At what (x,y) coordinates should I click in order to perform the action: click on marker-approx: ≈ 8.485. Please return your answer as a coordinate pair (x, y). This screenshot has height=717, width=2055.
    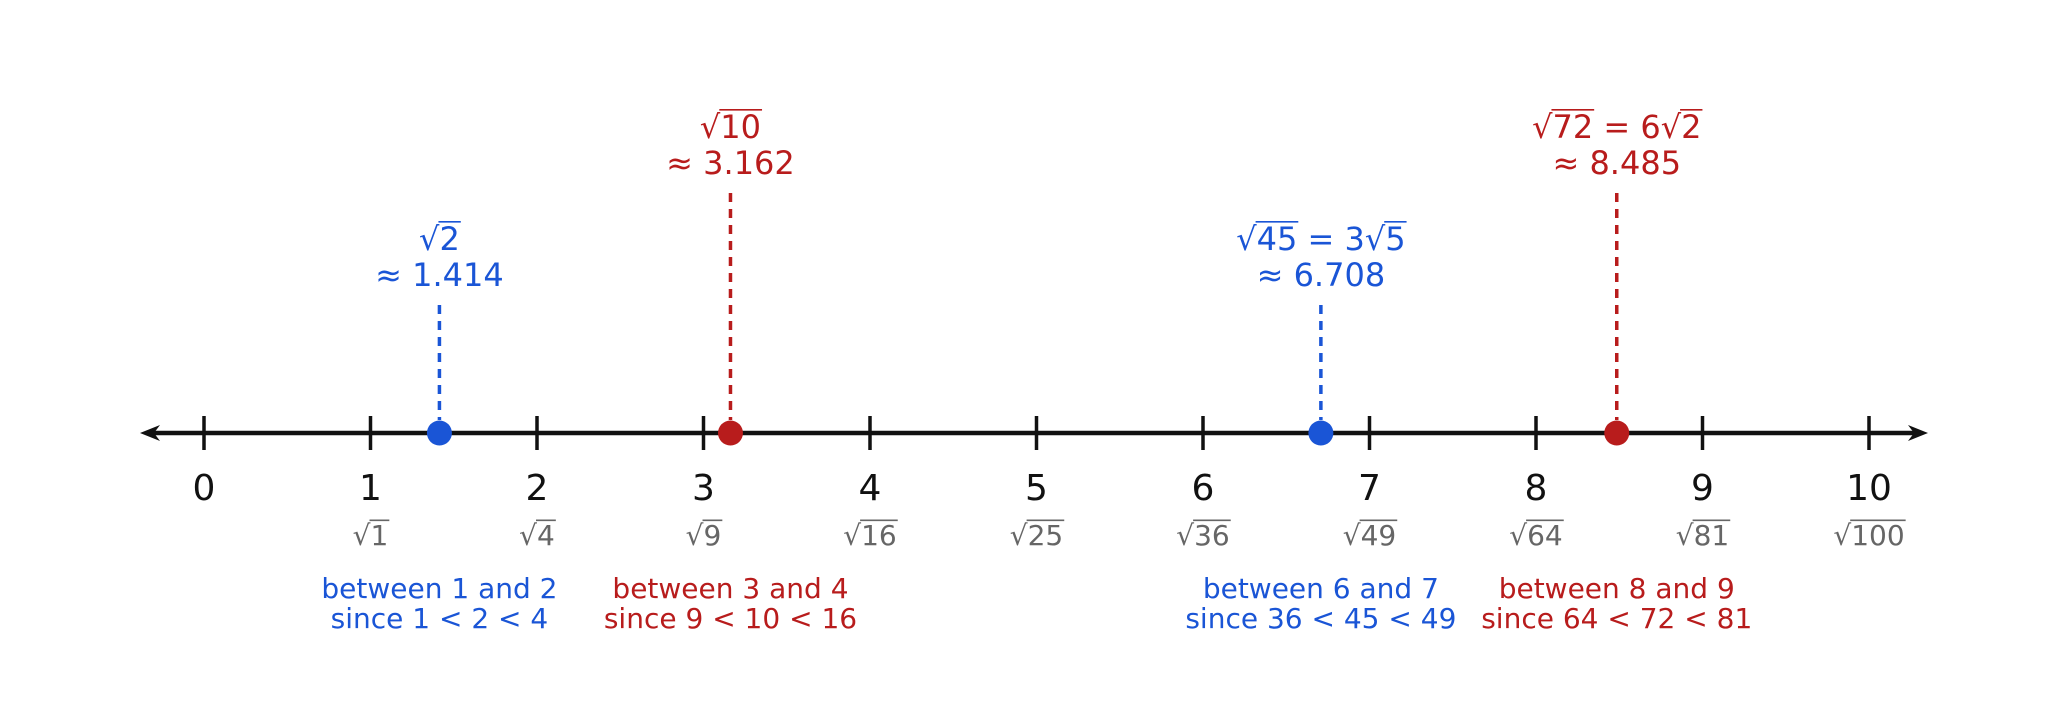
    Looking at the image, I should click on (1616, 163).